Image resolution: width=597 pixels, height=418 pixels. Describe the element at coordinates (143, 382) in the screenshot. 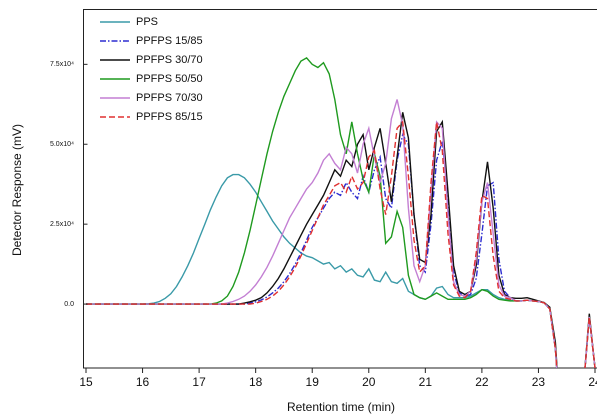

I see `x-tick-label: 16` at that location.